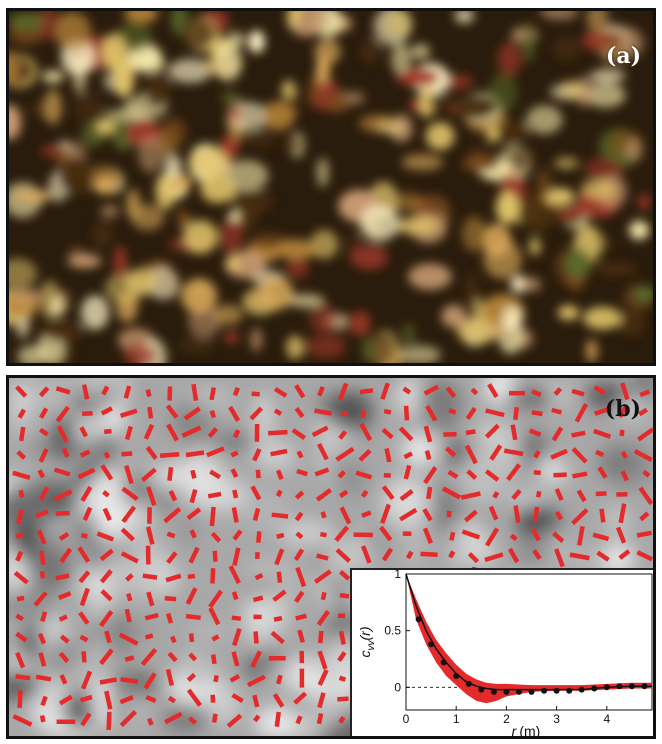  Describe the element at coordinates (392, 631) in the screenshot. I see `y-tick-label: 0.5` at that location.